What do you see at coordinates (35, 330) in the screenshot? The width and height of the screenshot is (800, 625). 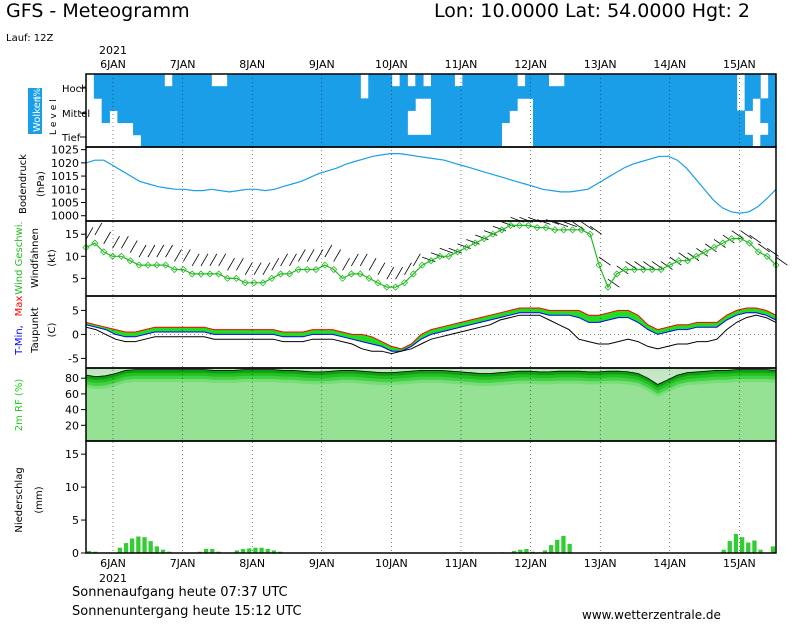 I see `dewpoint-label: Taupunkt` at bounding box center [35, 330].